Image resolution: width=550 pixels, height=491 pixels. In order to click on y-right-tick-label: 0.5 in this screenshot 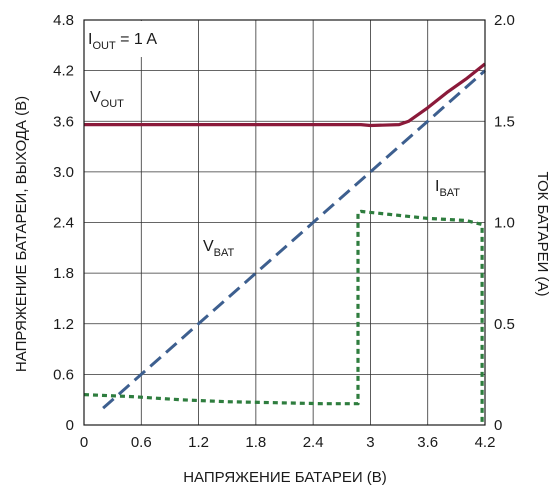, I will do `click(504, 324)`.